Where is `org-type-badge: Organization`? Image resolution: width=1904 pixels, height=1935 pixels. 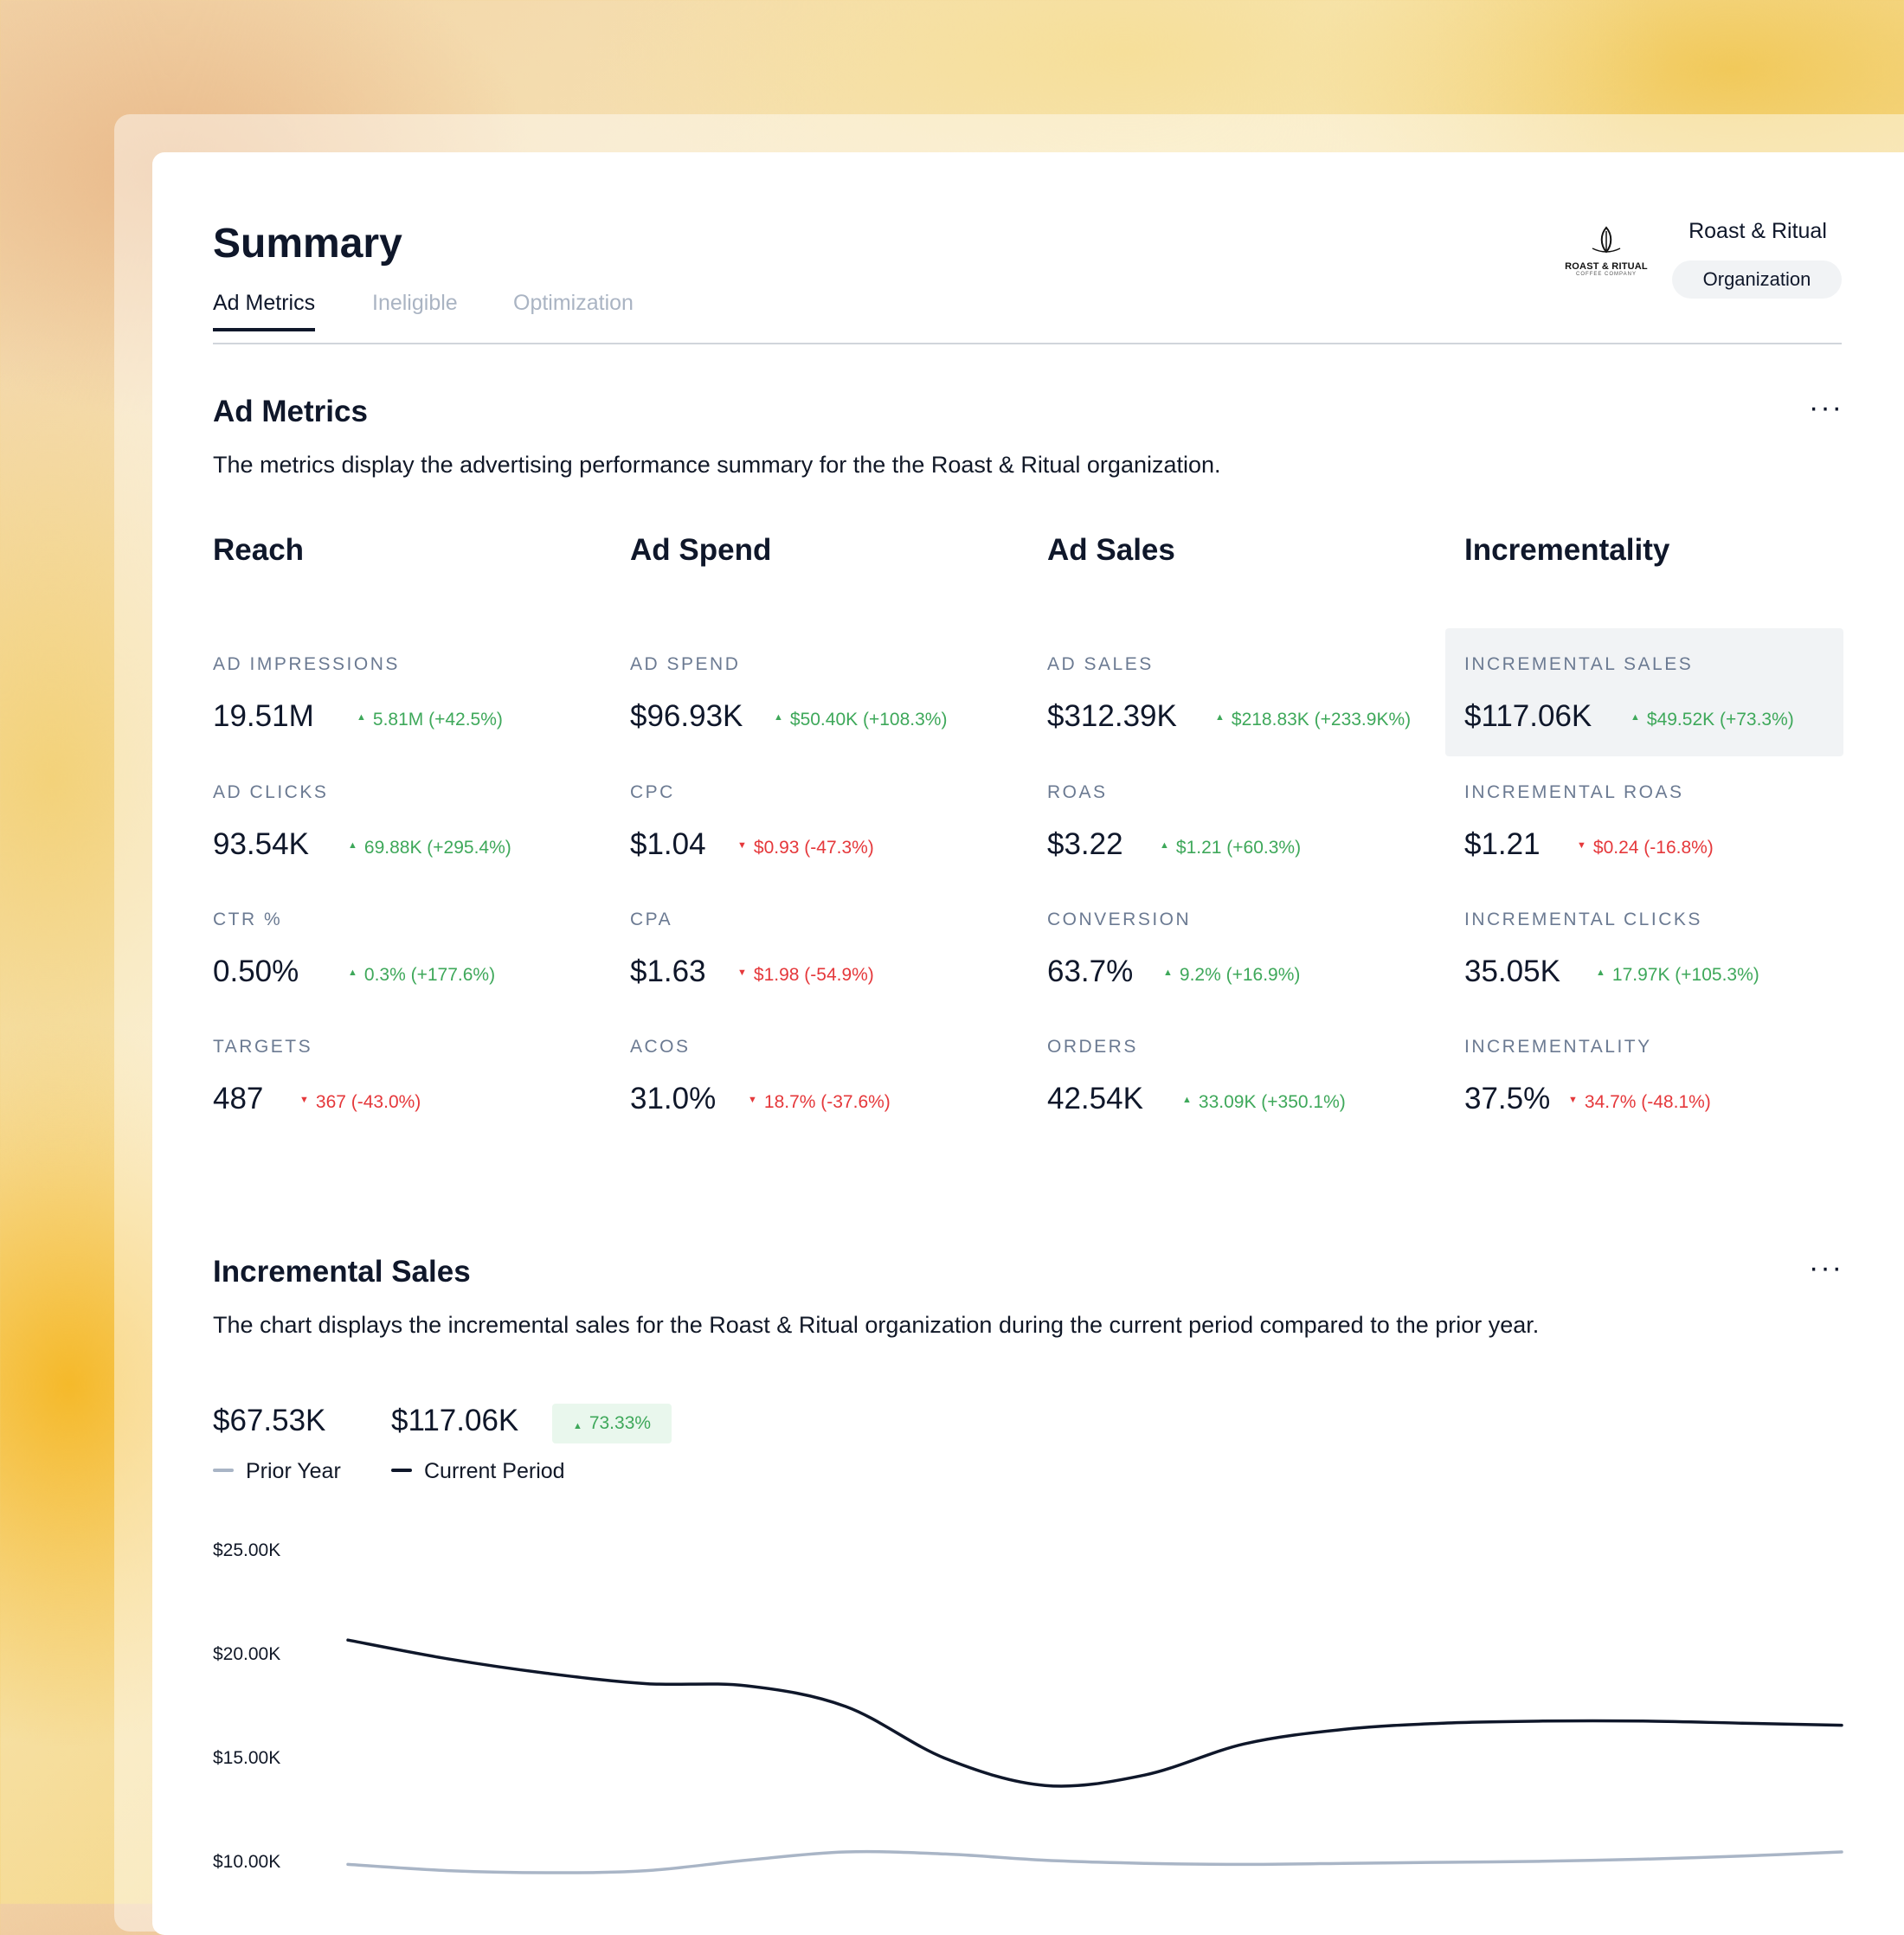
org-type-badge: Organization is located at coordinates (1757, 279).